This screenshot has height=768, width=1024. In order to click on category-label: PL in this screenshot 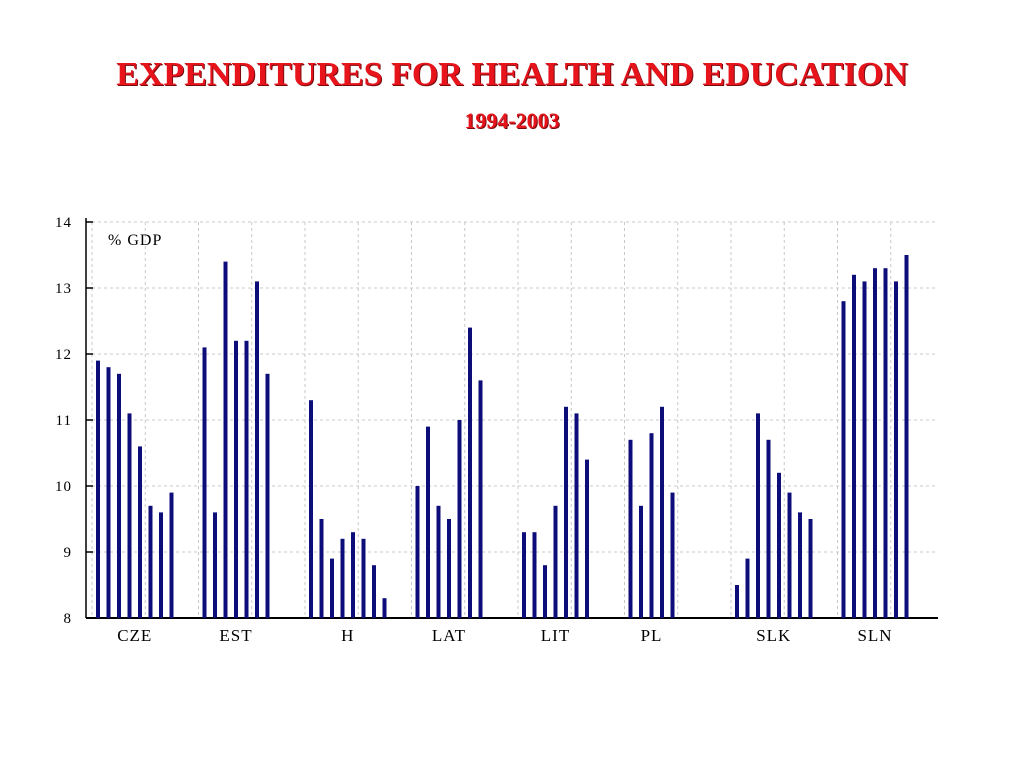, I will do `click(652, 635)`.